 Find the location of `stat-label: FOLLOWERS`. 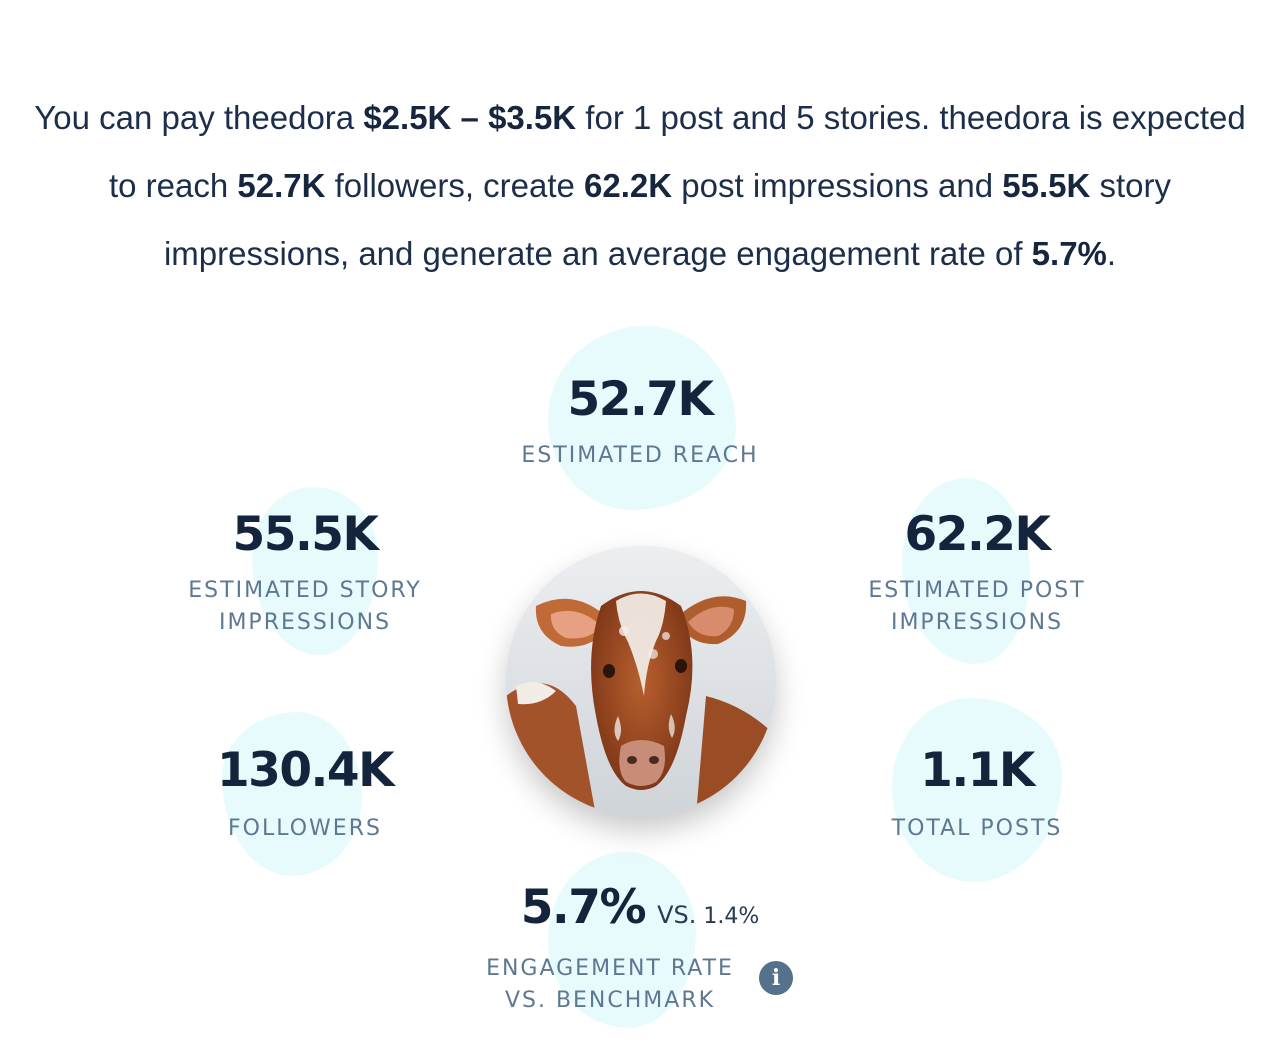

stat-label: FOLLOWERS is located at coordinates (305, 828).